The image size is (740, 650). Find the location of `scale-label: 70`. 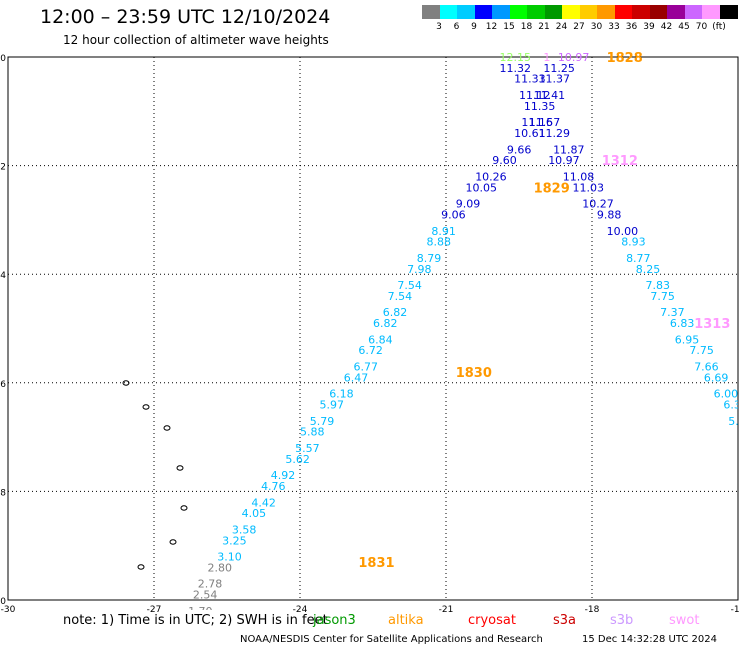

scale-label: 70 is located at coordinates (701, 27).